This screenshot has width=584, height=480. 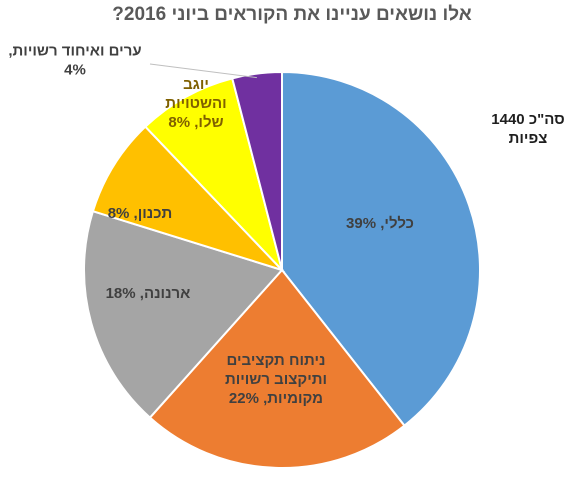 What do you see at coordinates (292, 14) in the screenshot?
I see `chart-title: אלו נושאים עניינו את הקוראים ביוני 2016?` at bounding box center [292, 14].